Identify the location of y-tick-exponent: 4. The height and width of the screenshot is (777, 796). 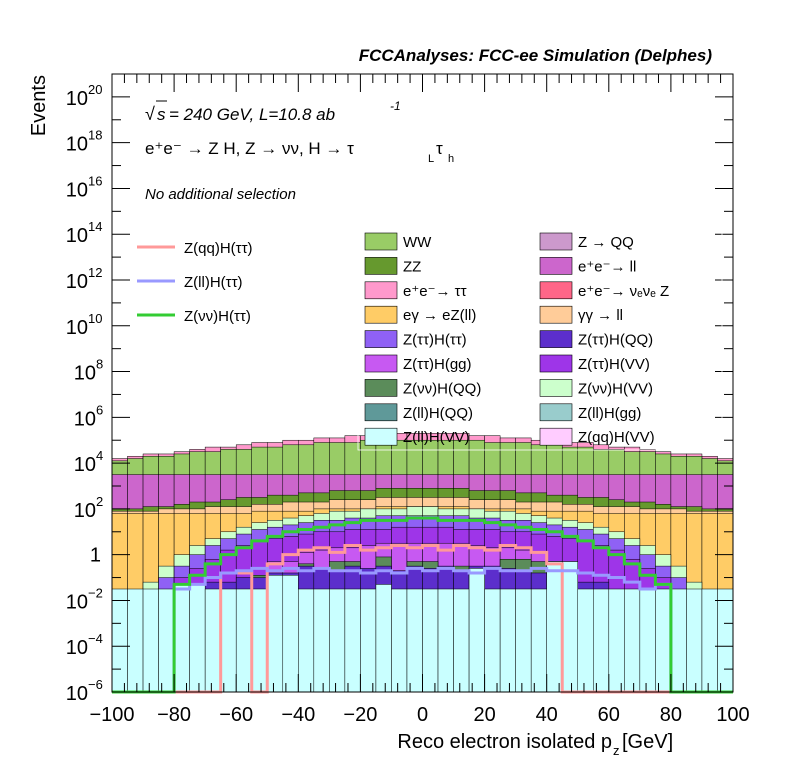
(99, 455).